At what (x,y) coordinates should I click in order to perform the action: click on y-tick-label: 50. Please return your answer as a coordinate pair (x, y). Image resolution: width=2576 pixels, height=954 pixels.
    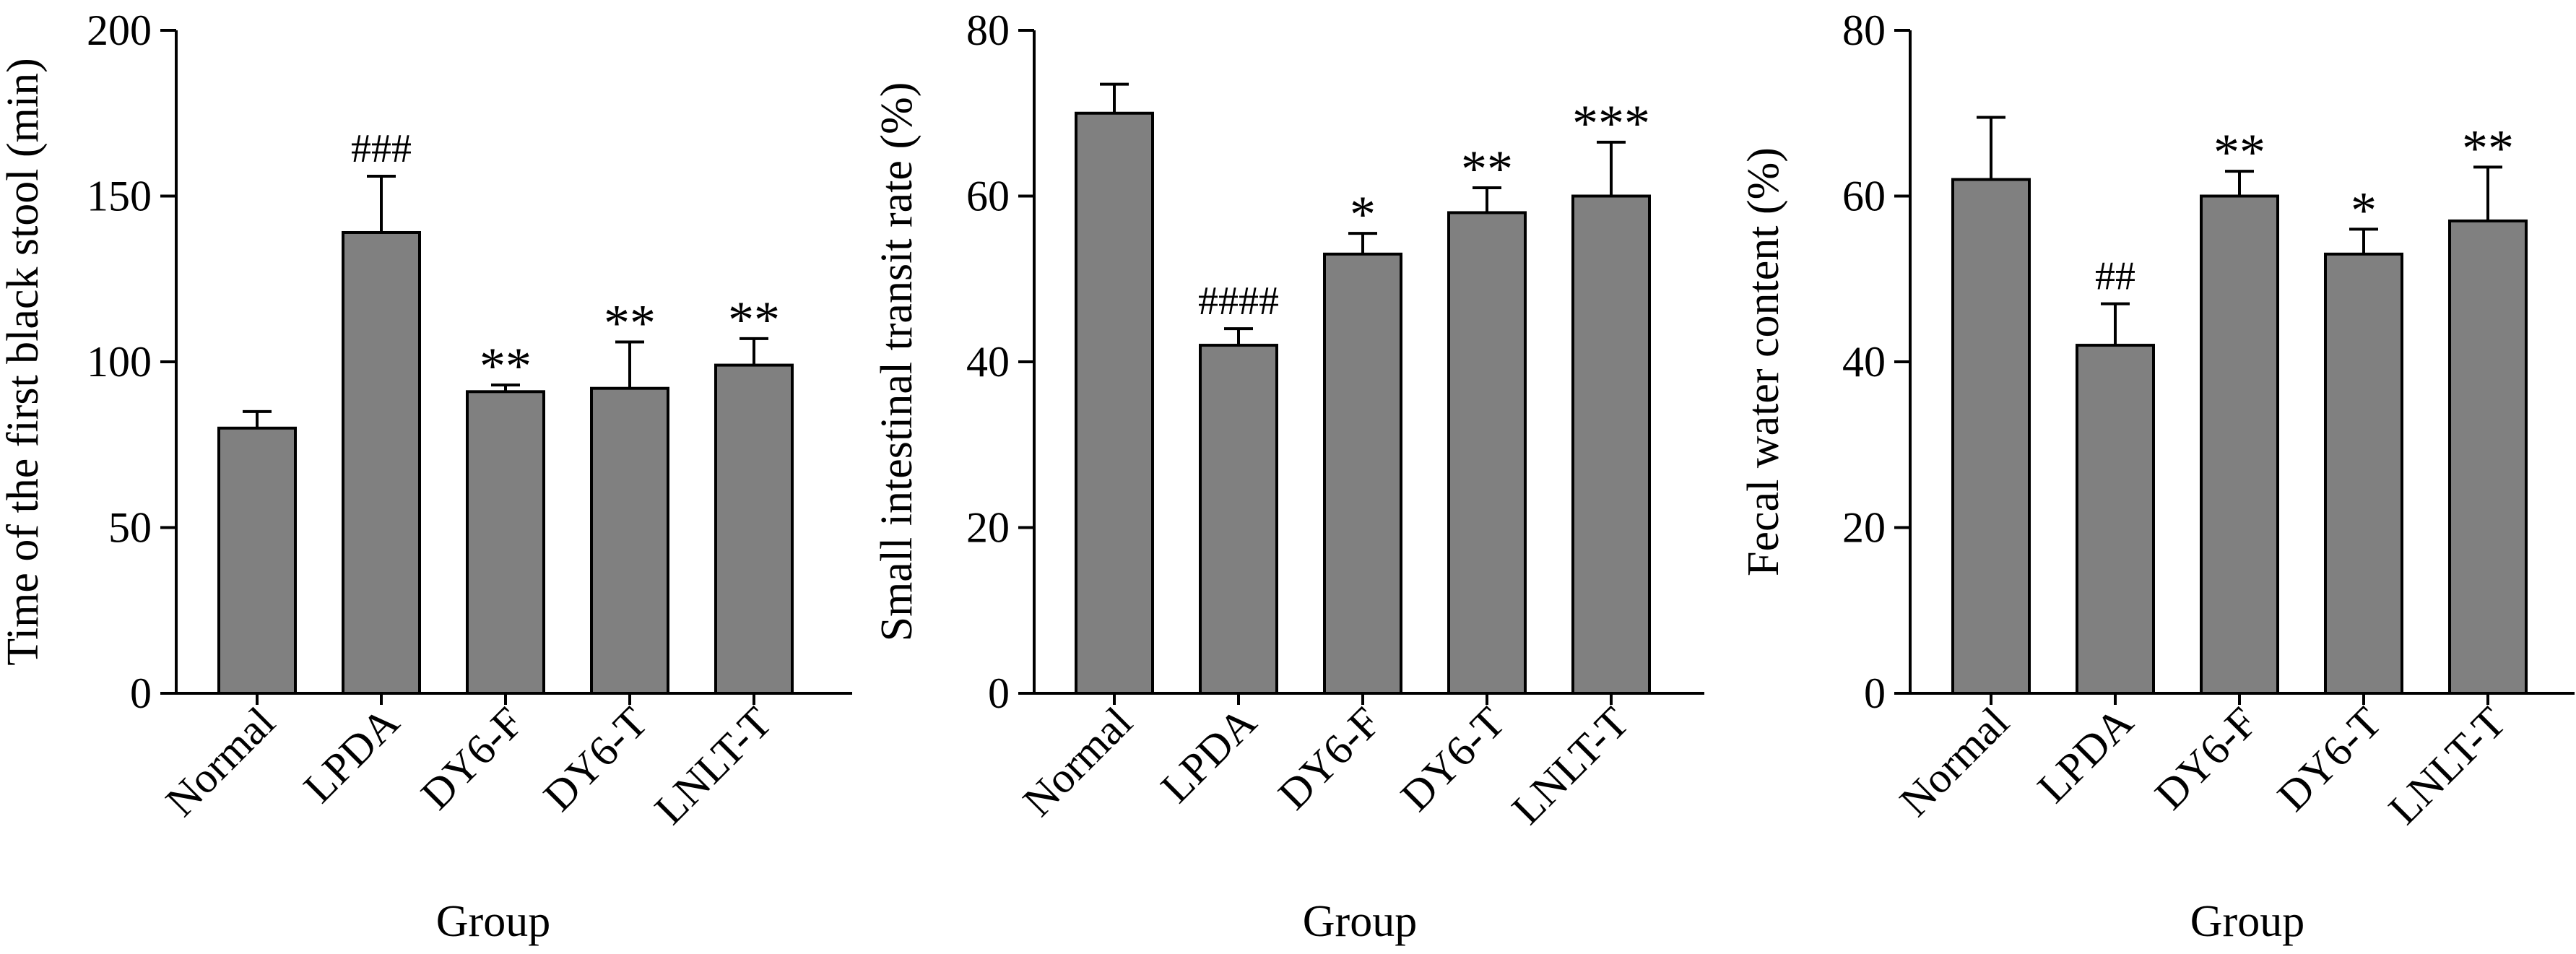
    Looking at the image, I should click on (130, 528).